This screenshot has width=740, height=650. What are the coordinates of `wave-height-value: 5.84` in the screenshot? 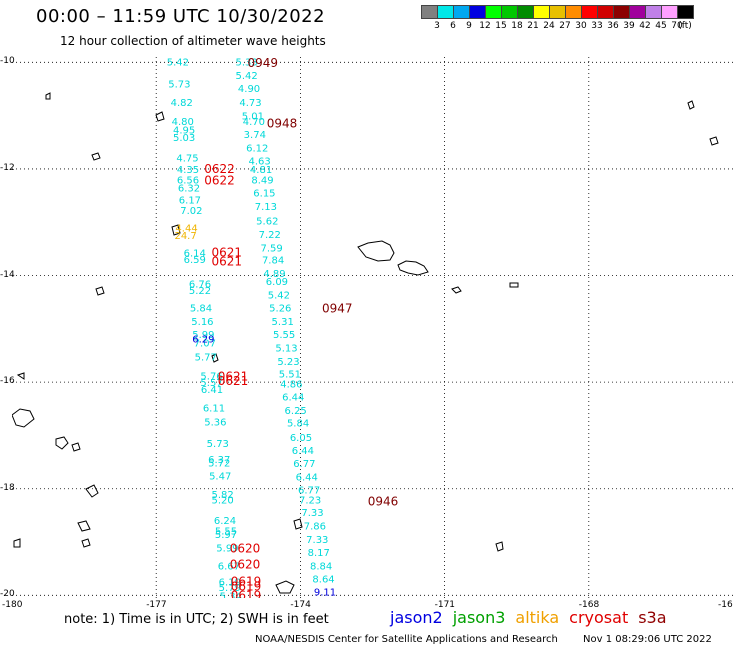 It's located at (201, 309).